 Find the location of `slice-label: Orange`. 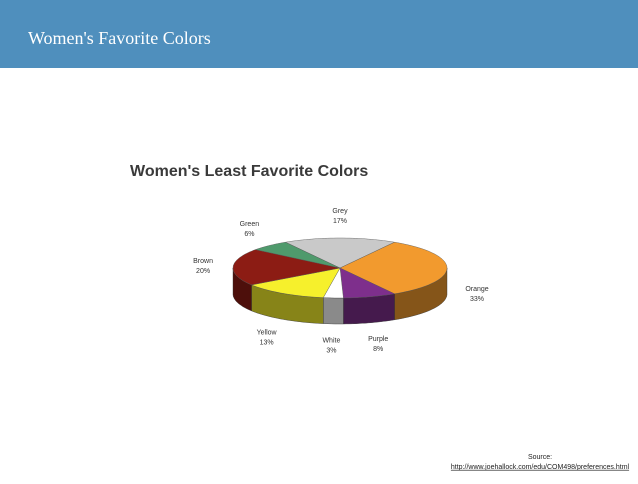

slice-label: Orange is located at coordinates (476, 289).